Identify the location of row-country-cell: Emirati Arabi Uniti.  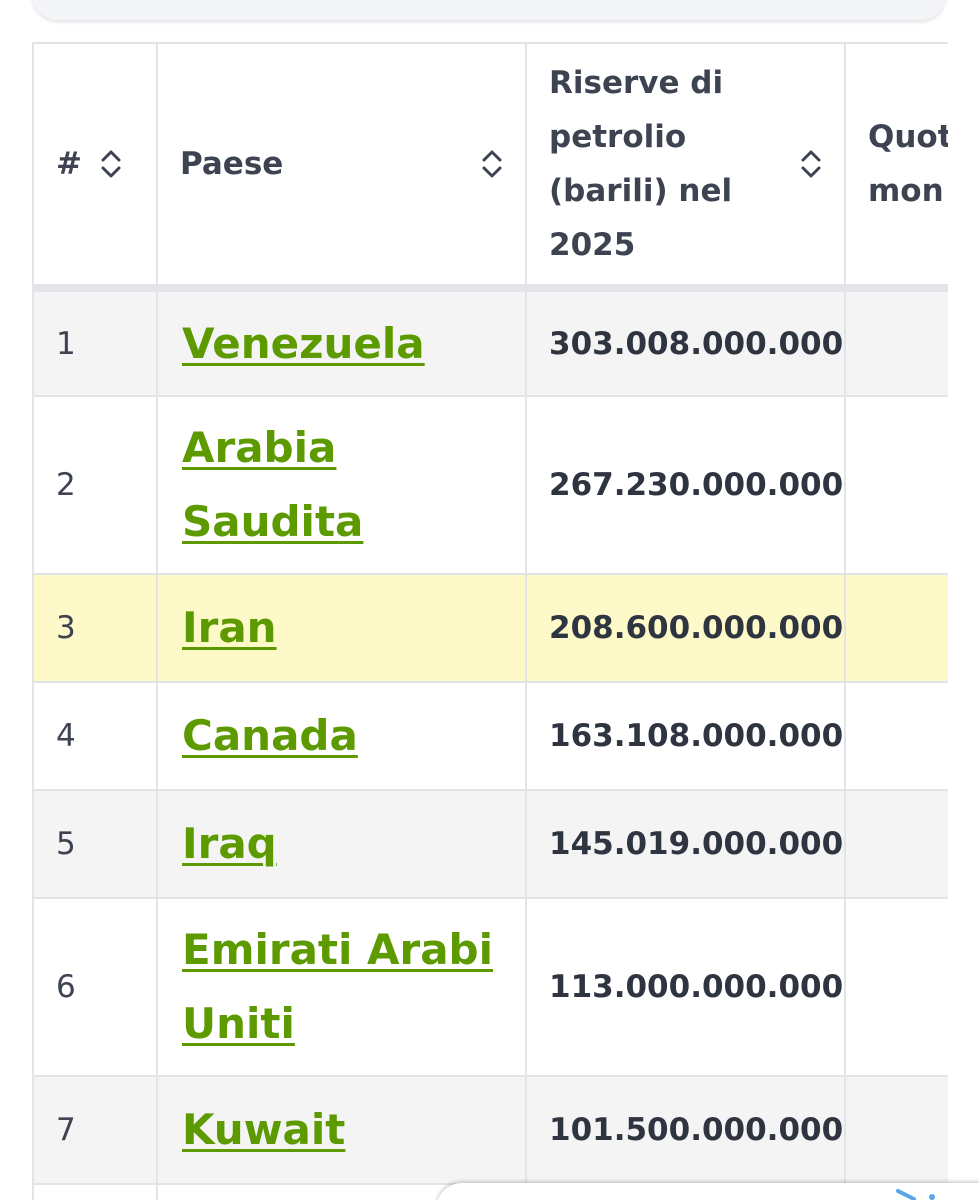
(342, 987).